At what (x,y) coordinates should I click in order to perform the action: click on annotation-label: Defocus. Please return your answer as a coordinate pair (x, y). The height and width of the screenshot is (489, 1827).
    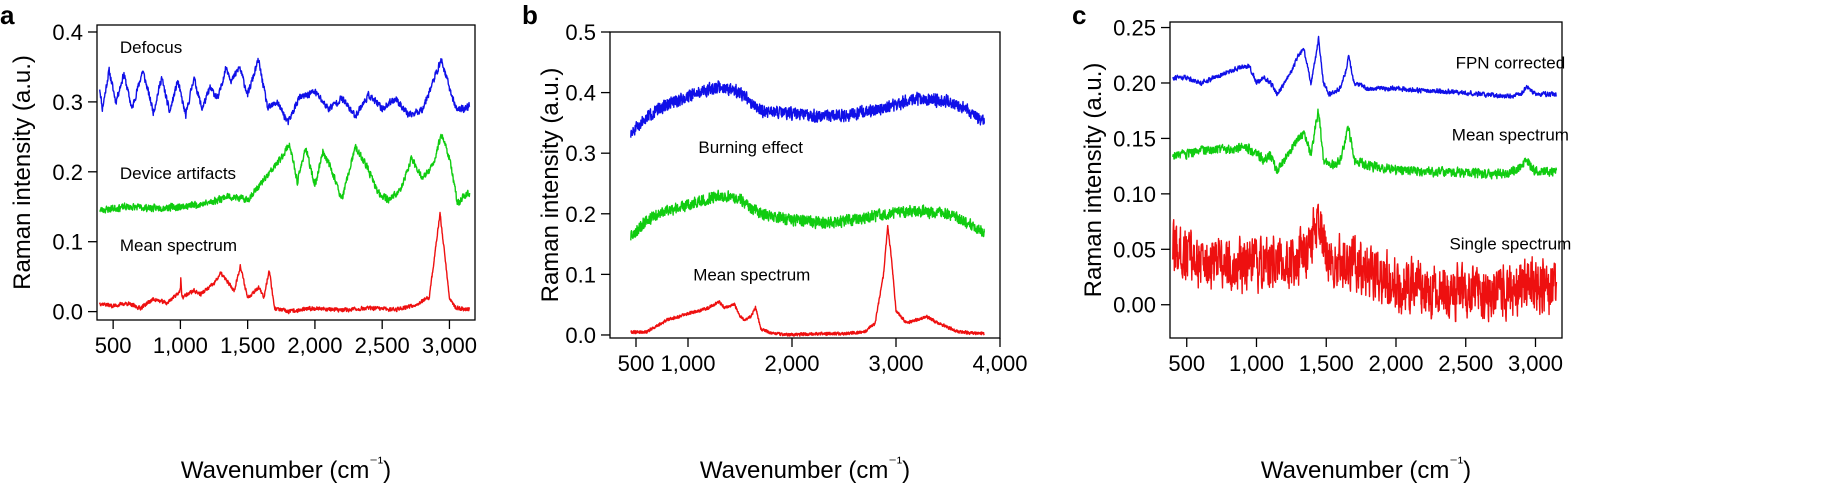
    Looking at the image, I should click on (151, 47).